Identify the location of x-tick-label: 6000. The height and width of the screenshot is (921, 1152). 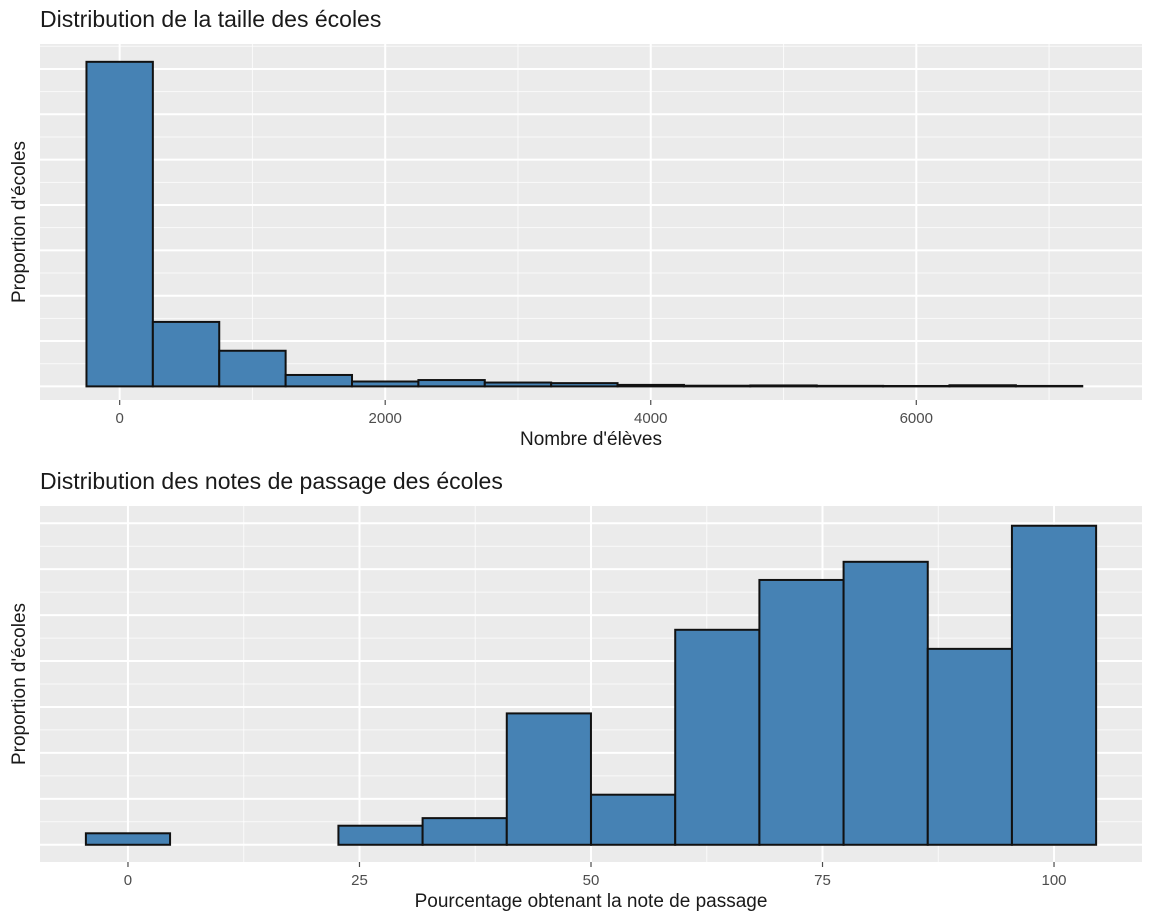
(916, 418).